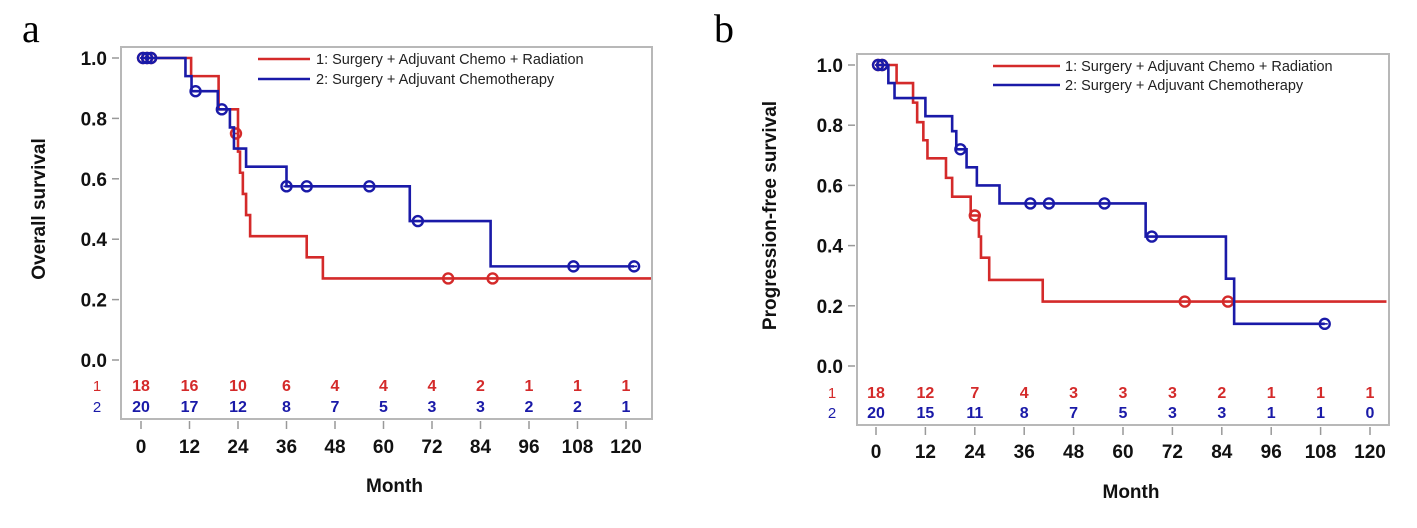  Describe the element at coordinates (141, 447) in the screenshot. I see `x-tick-label: 0` at that location.